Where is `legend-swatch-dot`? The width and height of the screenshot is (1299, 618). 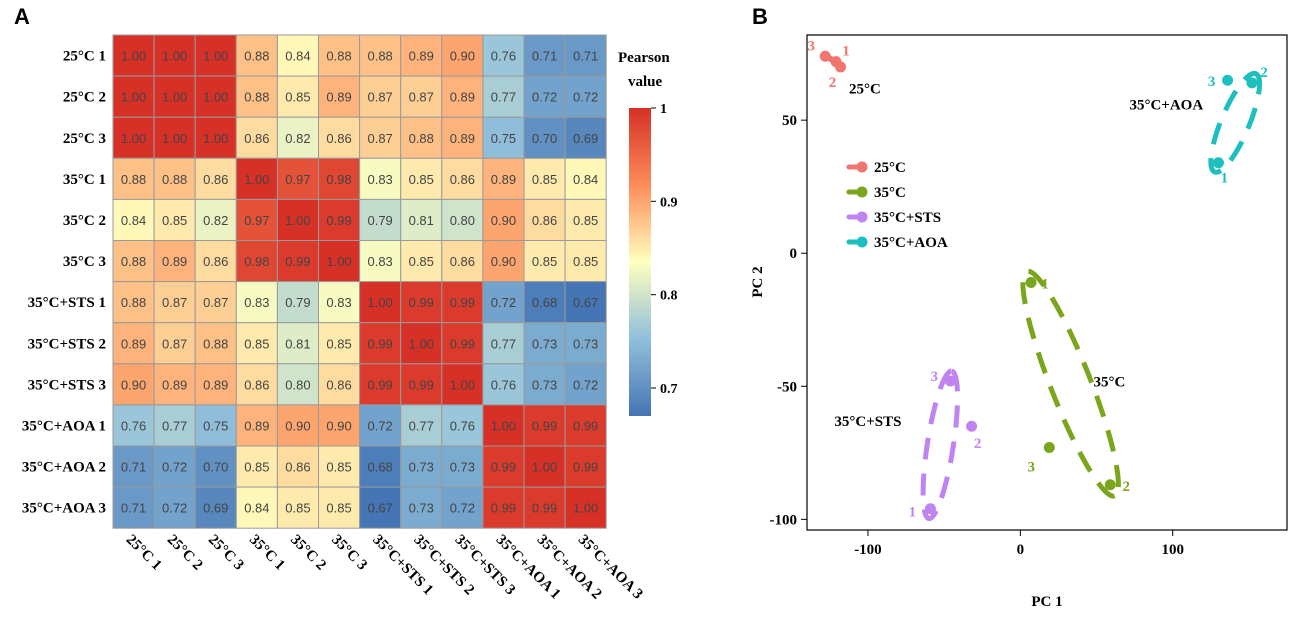 legend-swatch-dot is located at coordinates (862, 217).